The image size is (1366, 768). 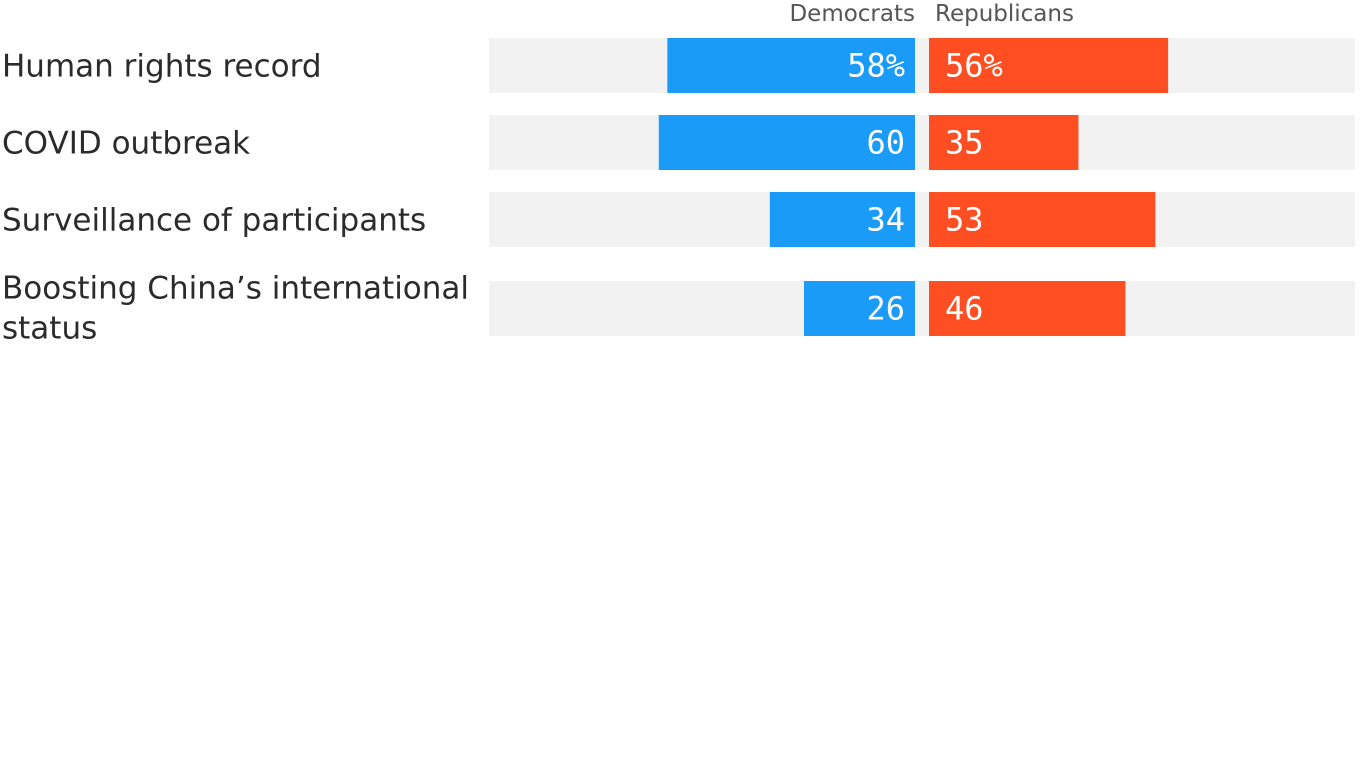 I want to click on category-label: Boosting China’s international, so click(x=235, y=289).